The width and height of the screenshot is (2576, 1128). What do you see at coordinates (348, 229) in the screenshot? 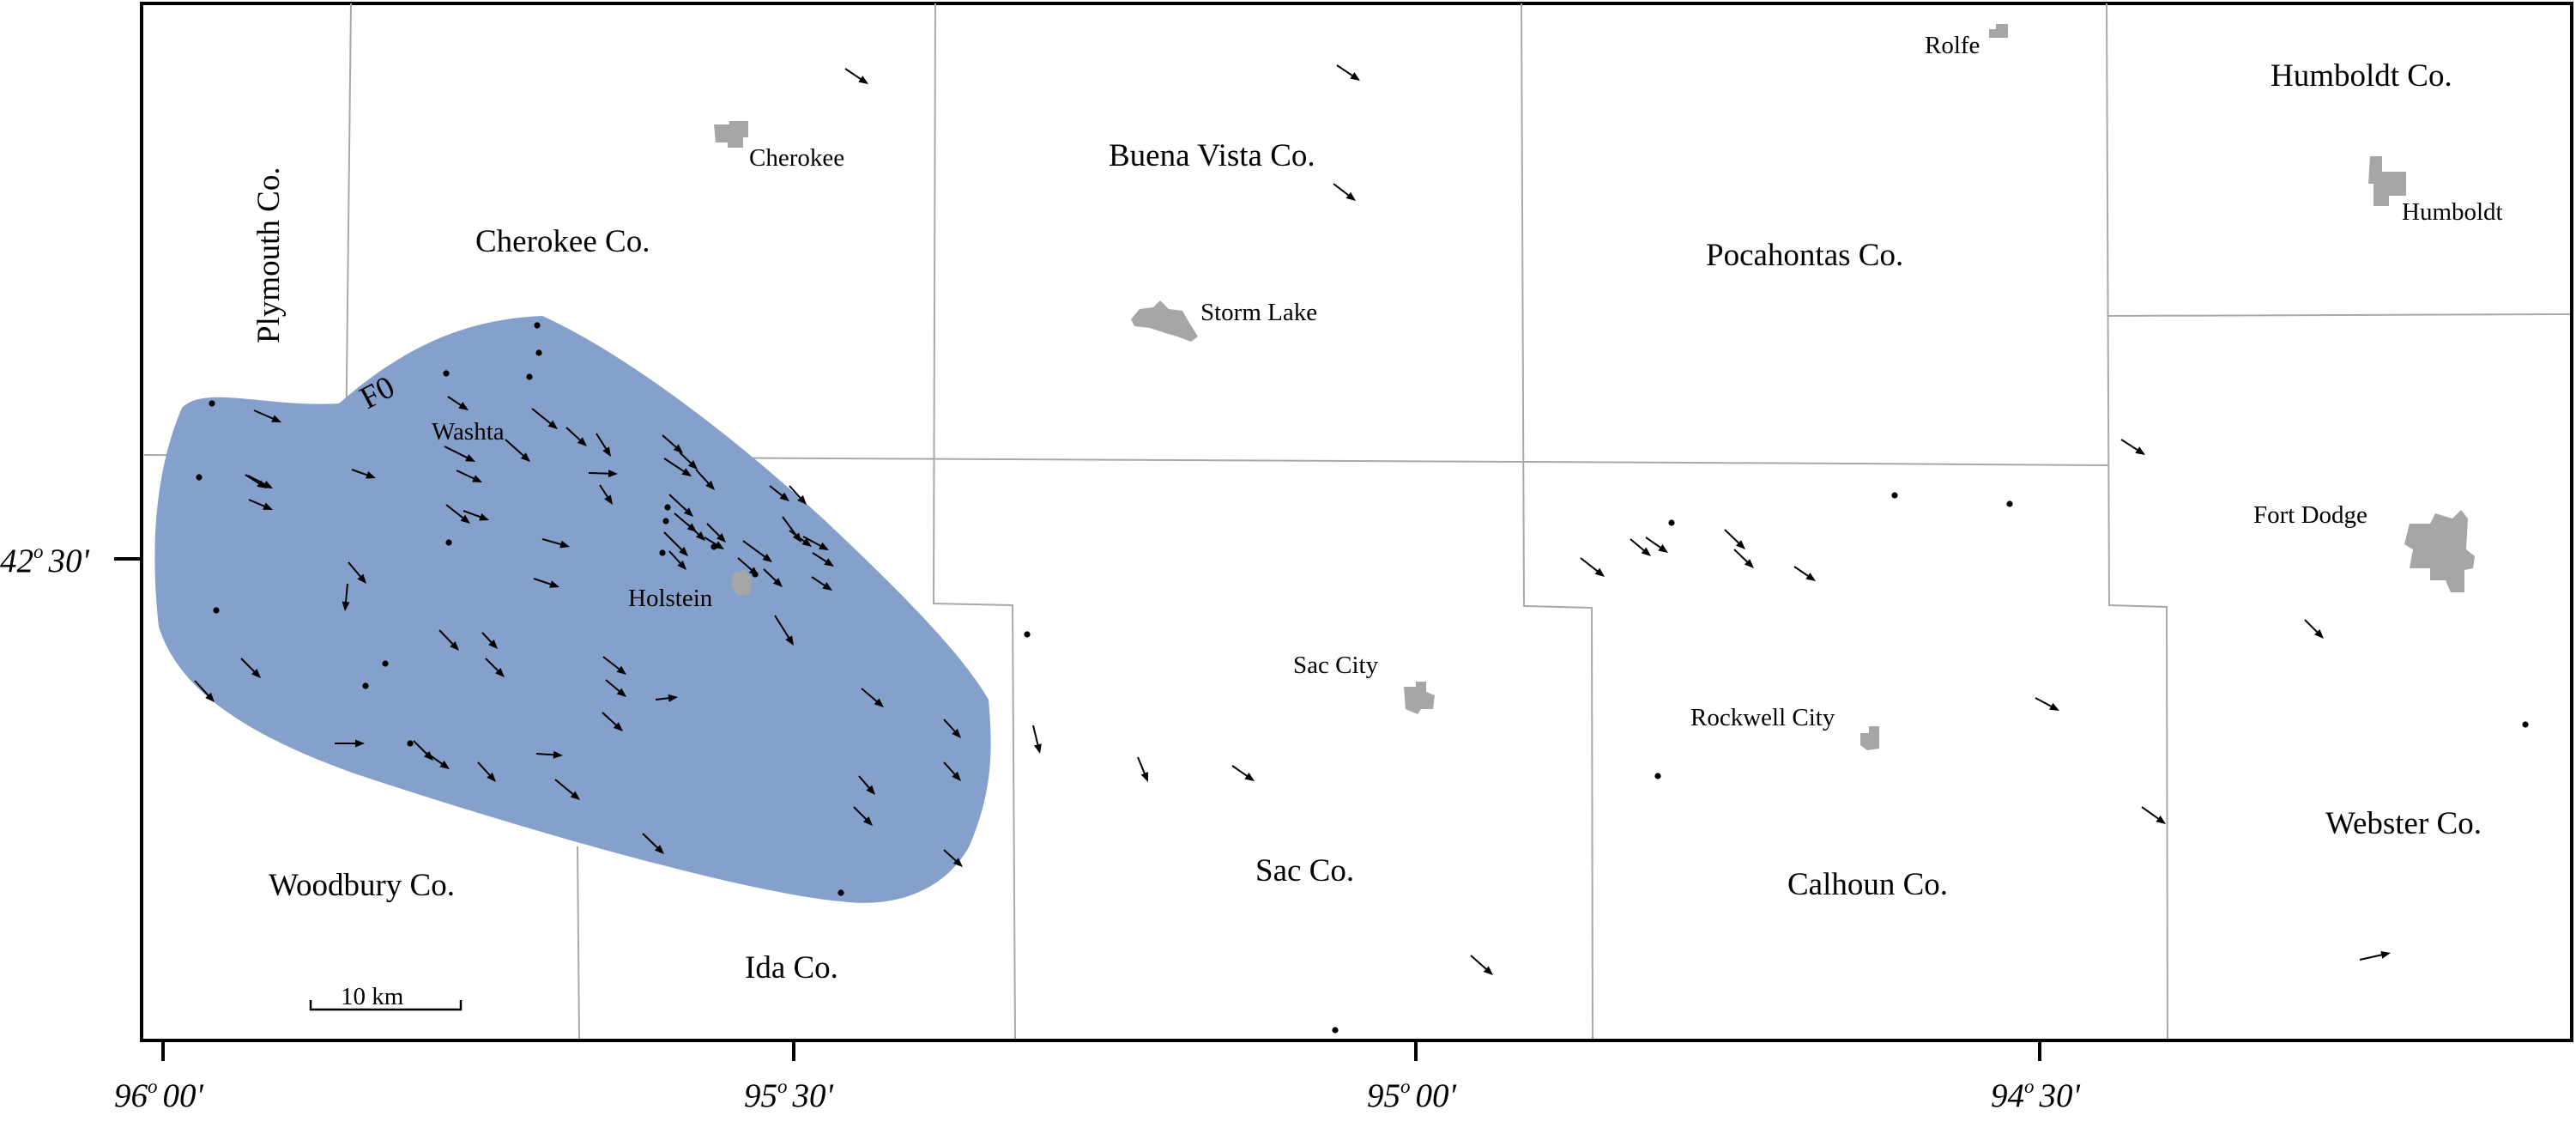
I see `county-line-cherokee-west` at bounding box center [348, 229].